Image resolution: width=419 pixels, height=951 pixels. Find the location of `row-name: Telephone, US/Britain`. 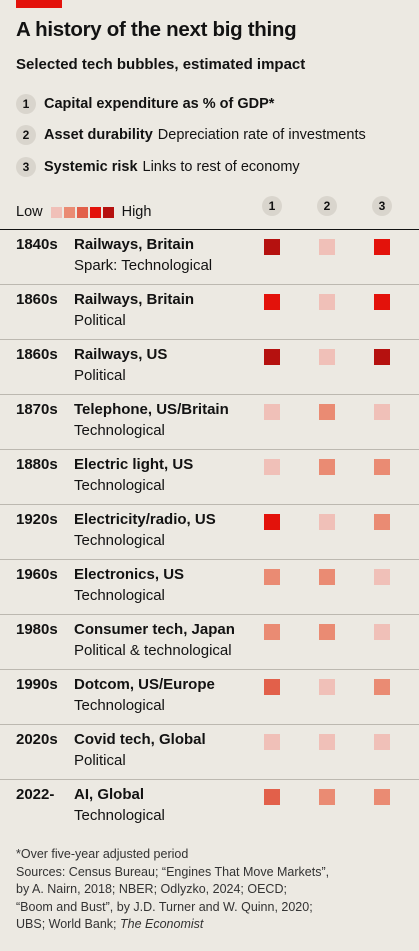

row-name: Telephone, US/Britain is located at coordinates (151, 409).